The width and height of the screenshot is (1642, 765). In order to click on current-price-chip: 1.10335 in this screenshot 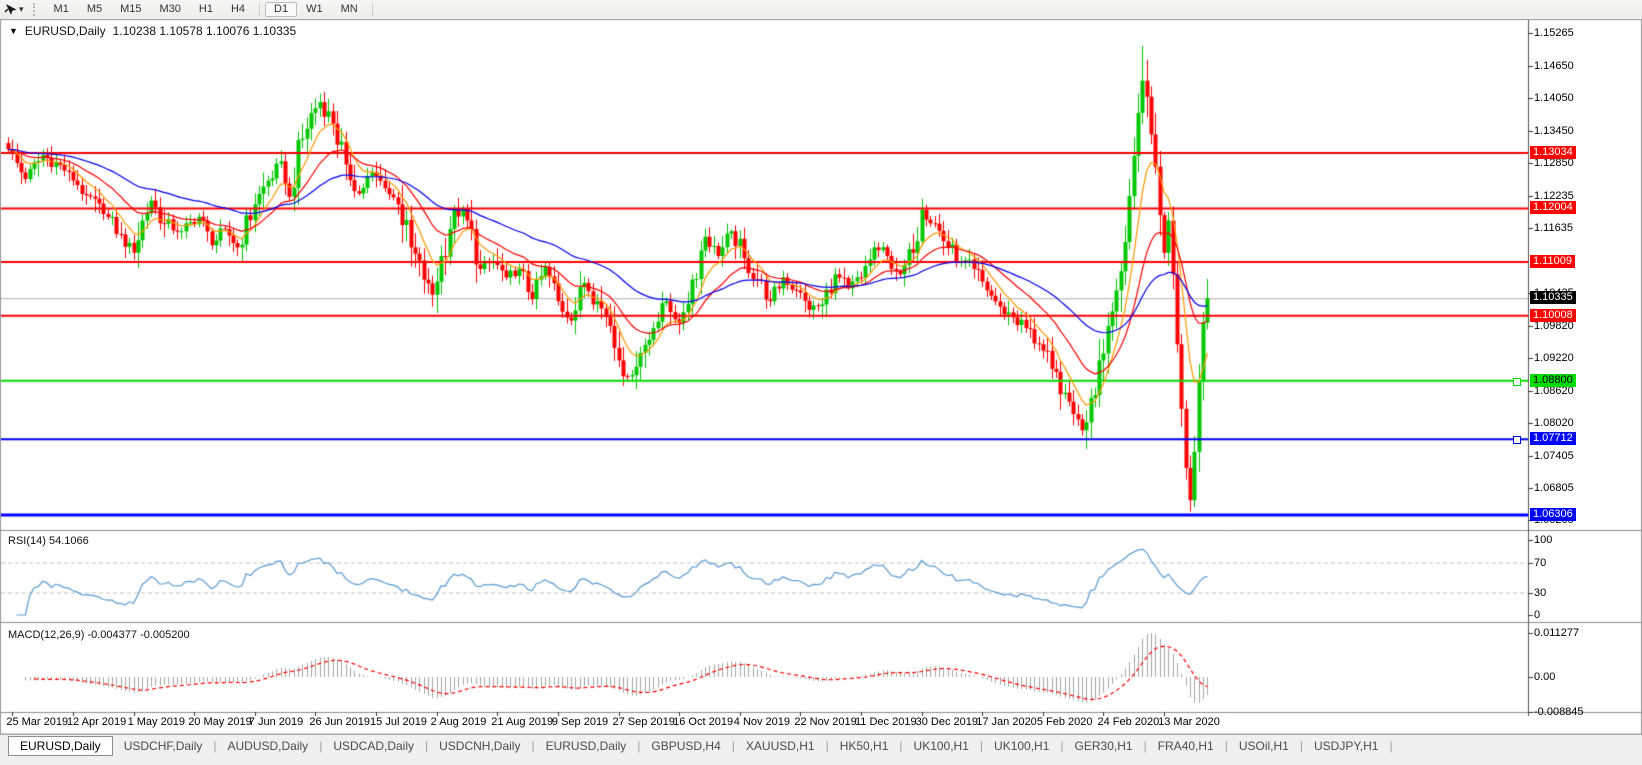, I will do `click(1553, 298)`.